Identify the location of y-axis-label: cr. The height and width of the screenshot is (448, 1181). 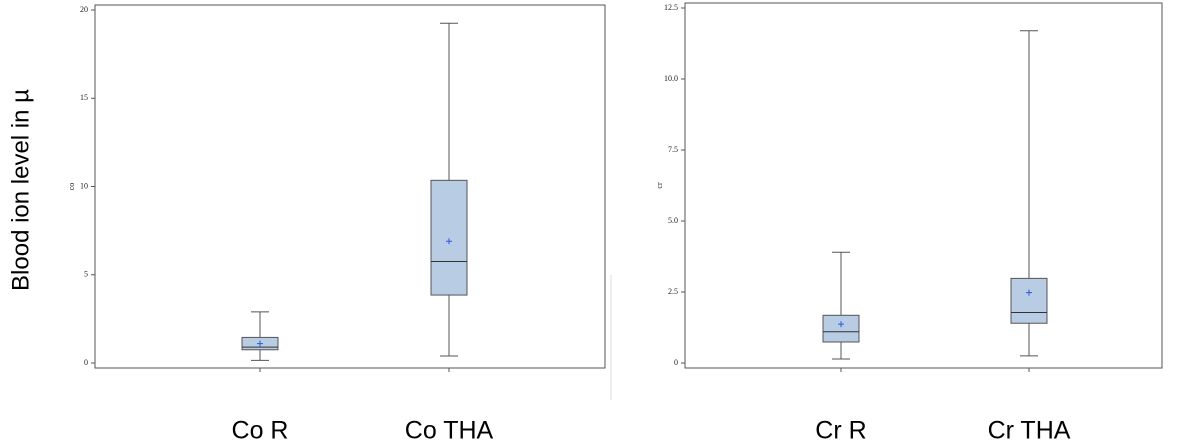
(659, 185).